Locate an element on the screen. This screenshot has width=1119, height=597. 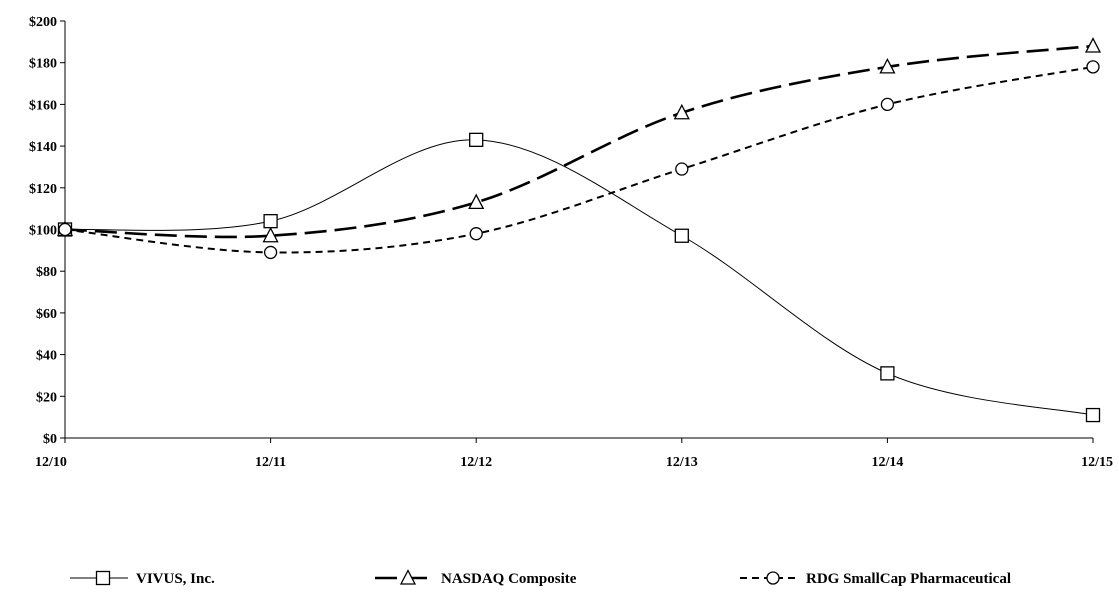
y-tick-label: $80 is located at coordinates (46, 272).